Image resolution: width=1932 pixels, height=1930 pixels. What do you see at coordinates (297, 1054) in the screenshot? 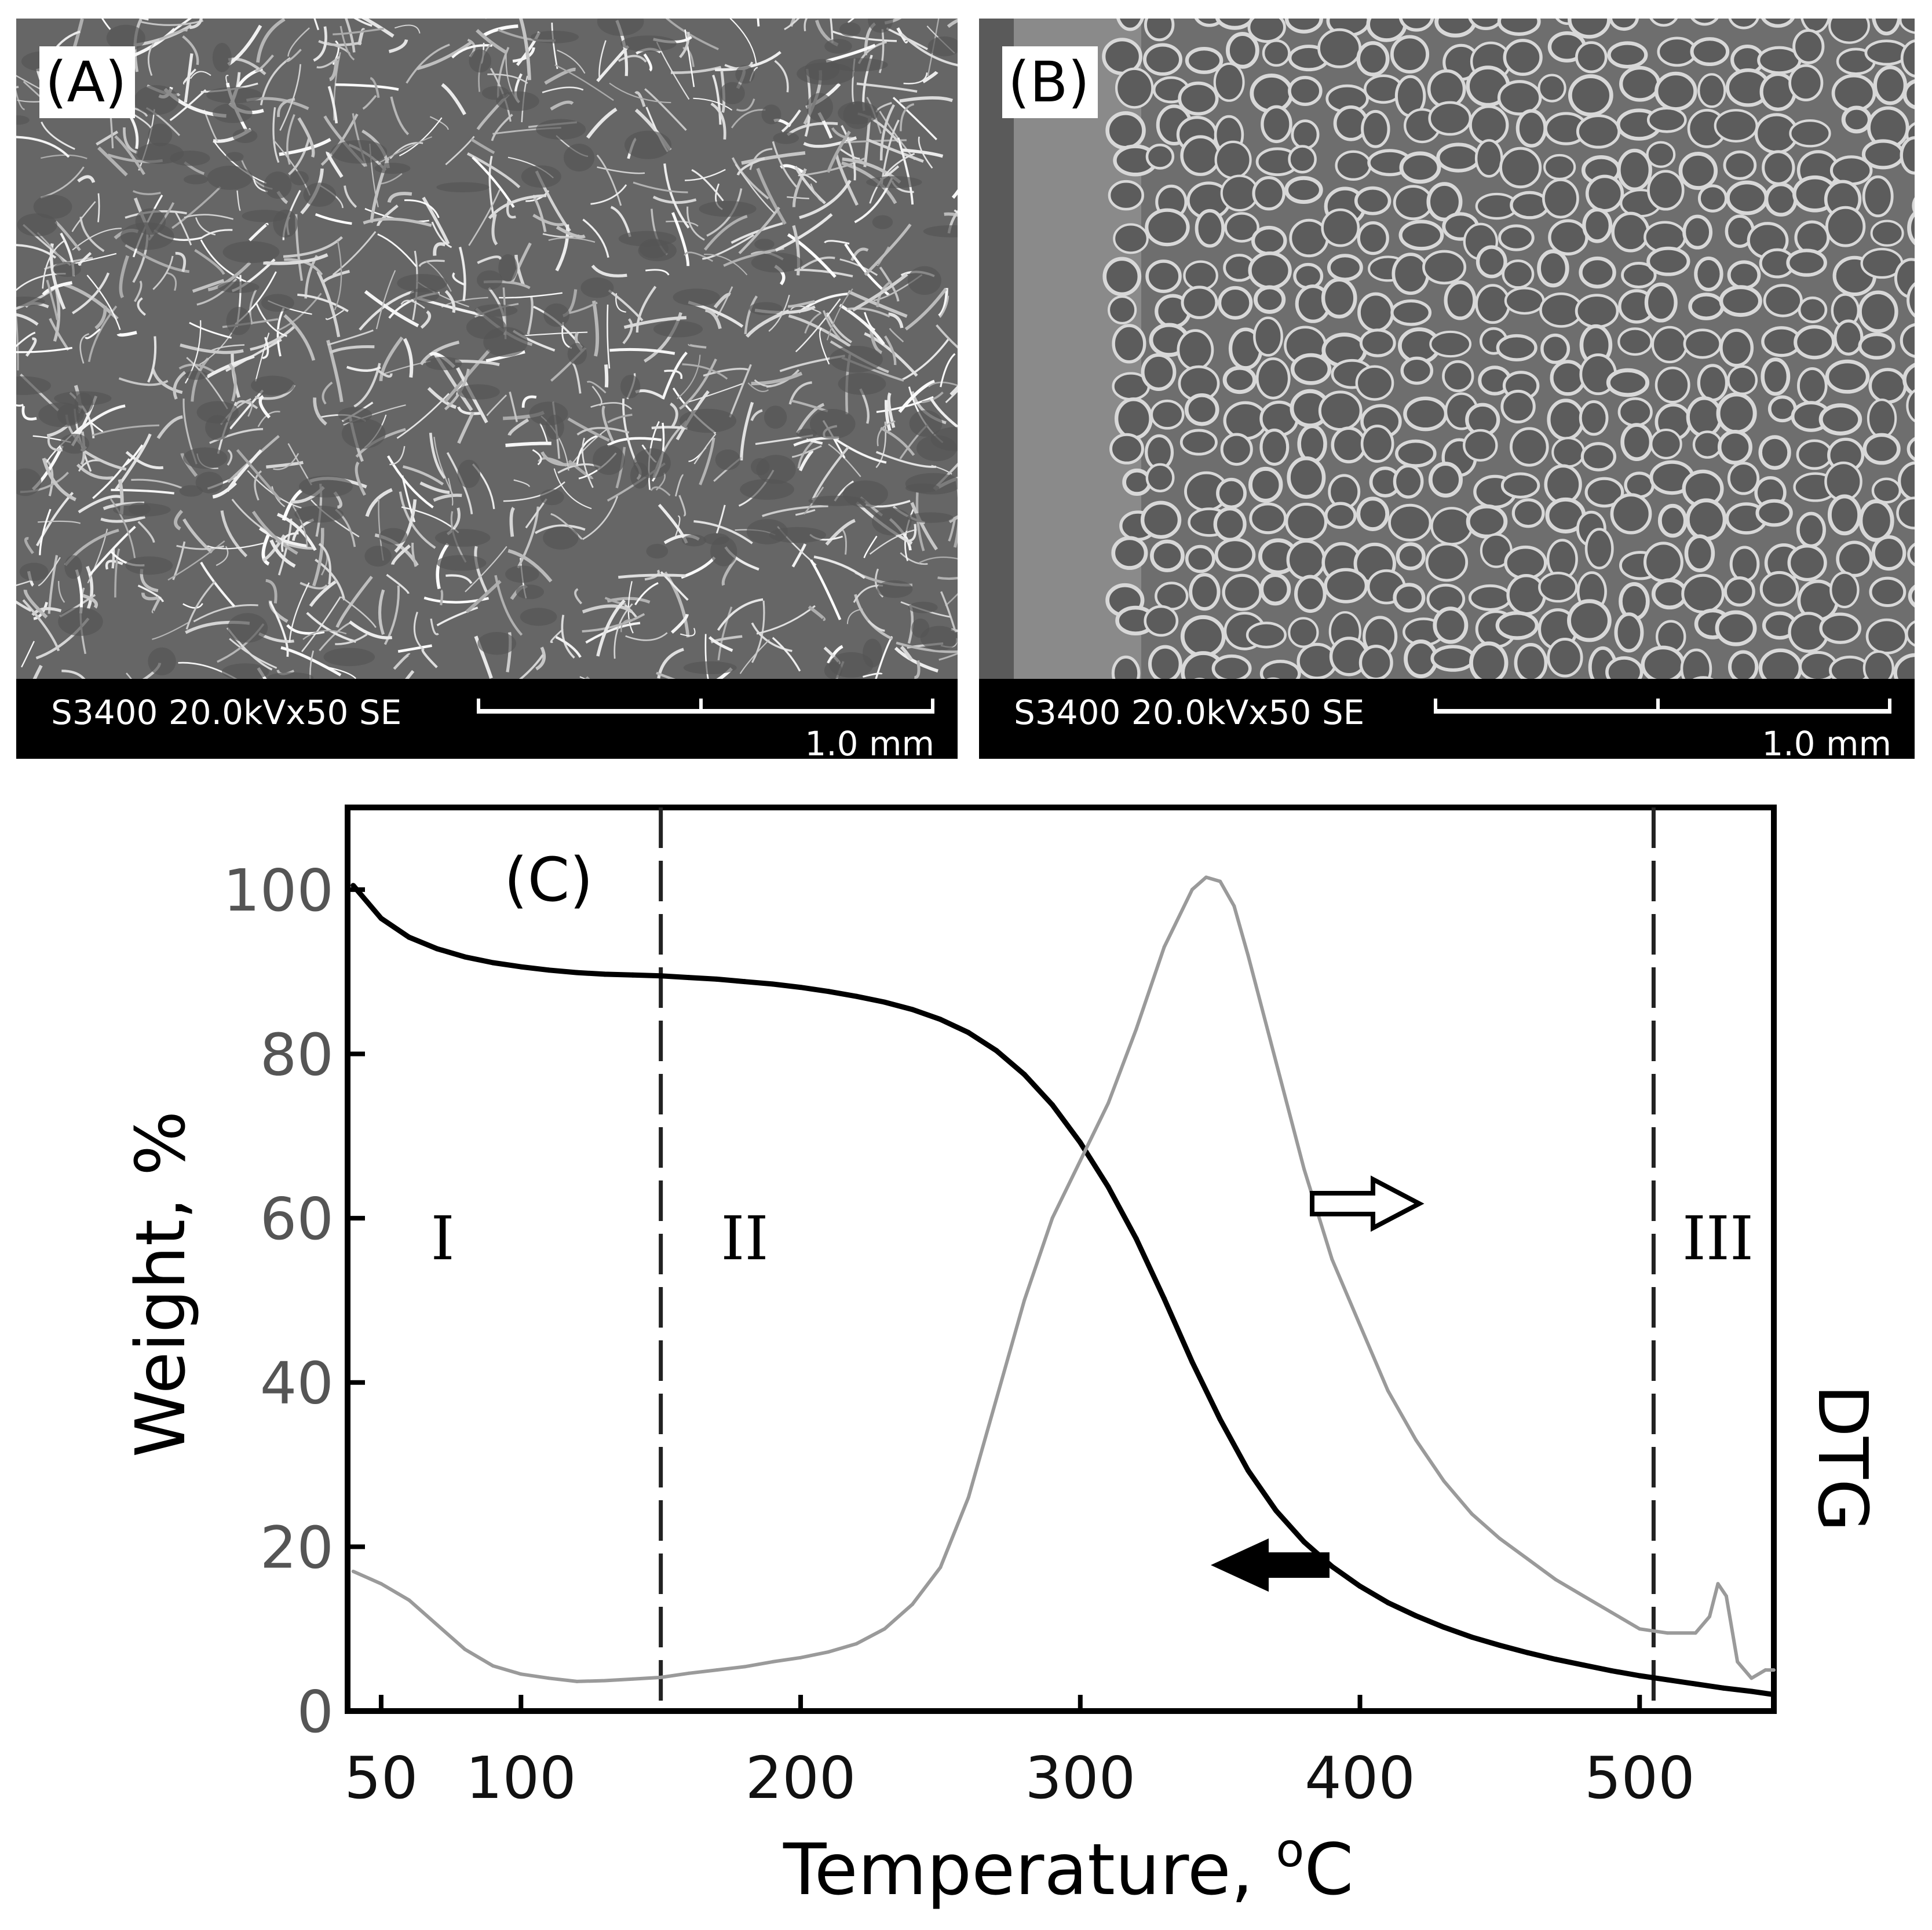
I see `y-tick-label: 80` at bounding box center [297, 1054].